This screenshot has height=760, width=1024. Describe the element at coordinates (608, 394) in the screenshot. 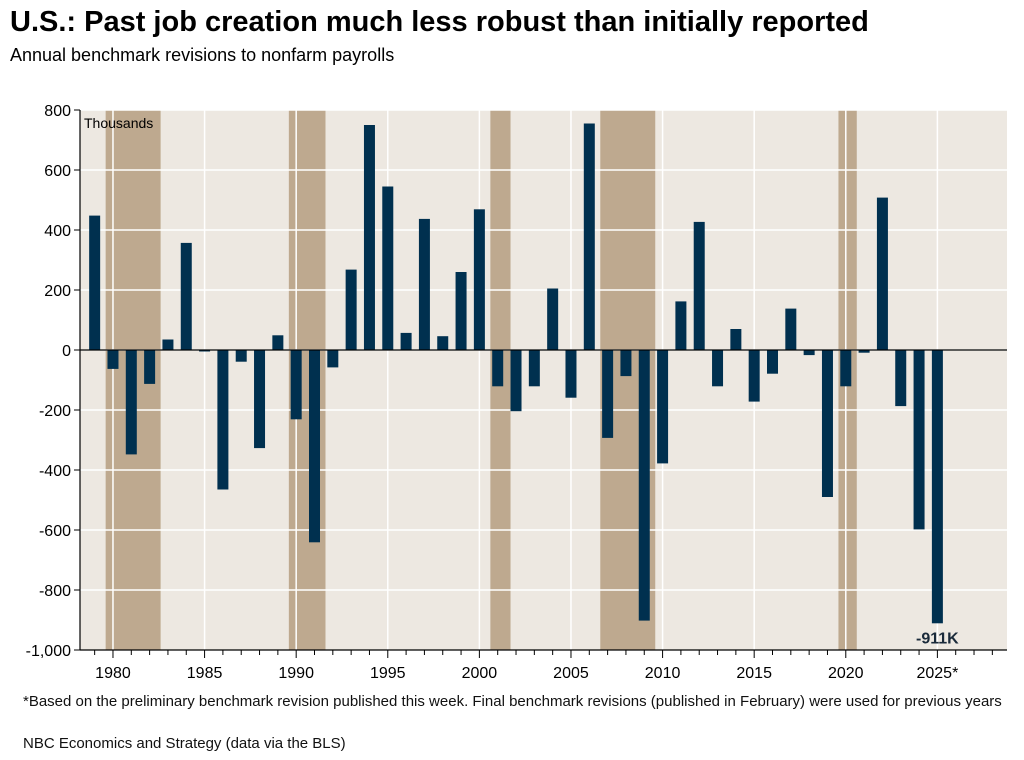

I see `bar-2007` at that location.